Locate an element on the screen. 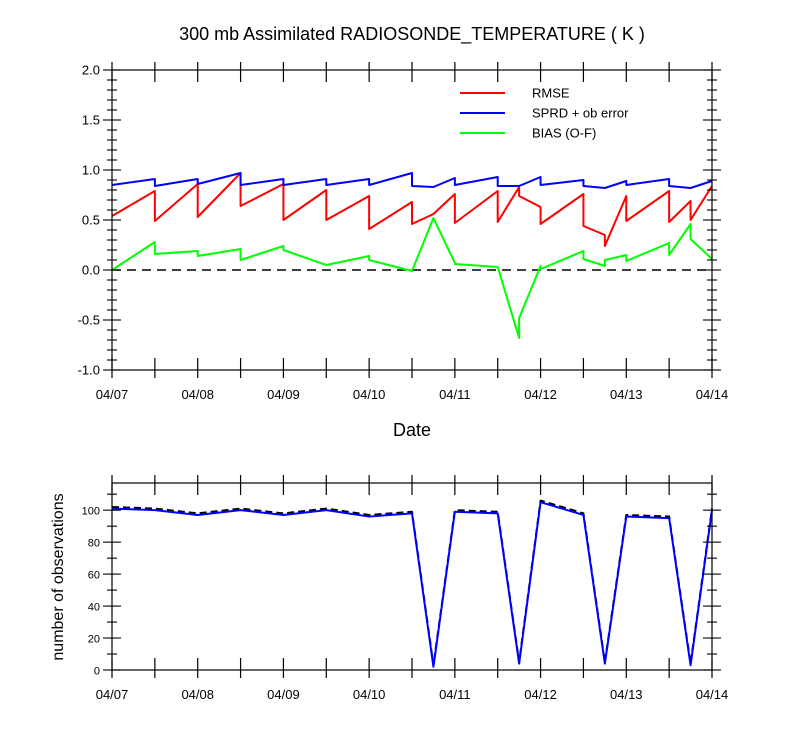  y-tick-label: 1.5 is located at coordinates (91, 120).